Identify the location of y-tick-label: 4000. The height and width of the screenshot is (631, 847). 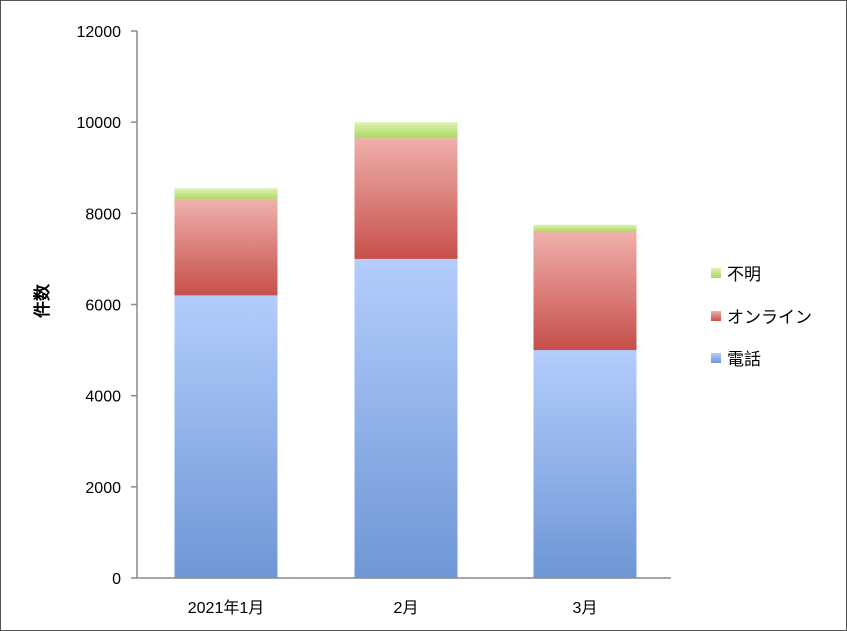
(103, 397).